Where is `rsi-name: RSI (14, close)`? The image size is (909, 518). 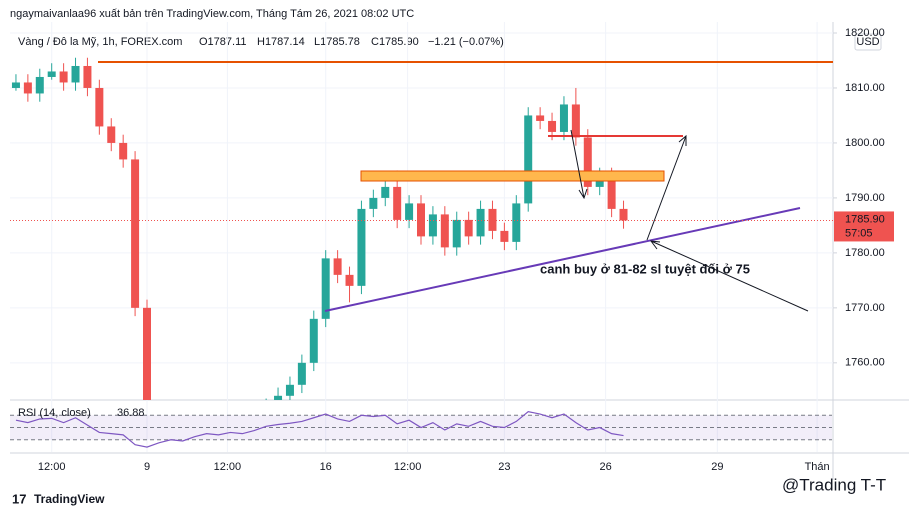
rsi-name: RSI (14, close) is located at coordinates (54, 413).